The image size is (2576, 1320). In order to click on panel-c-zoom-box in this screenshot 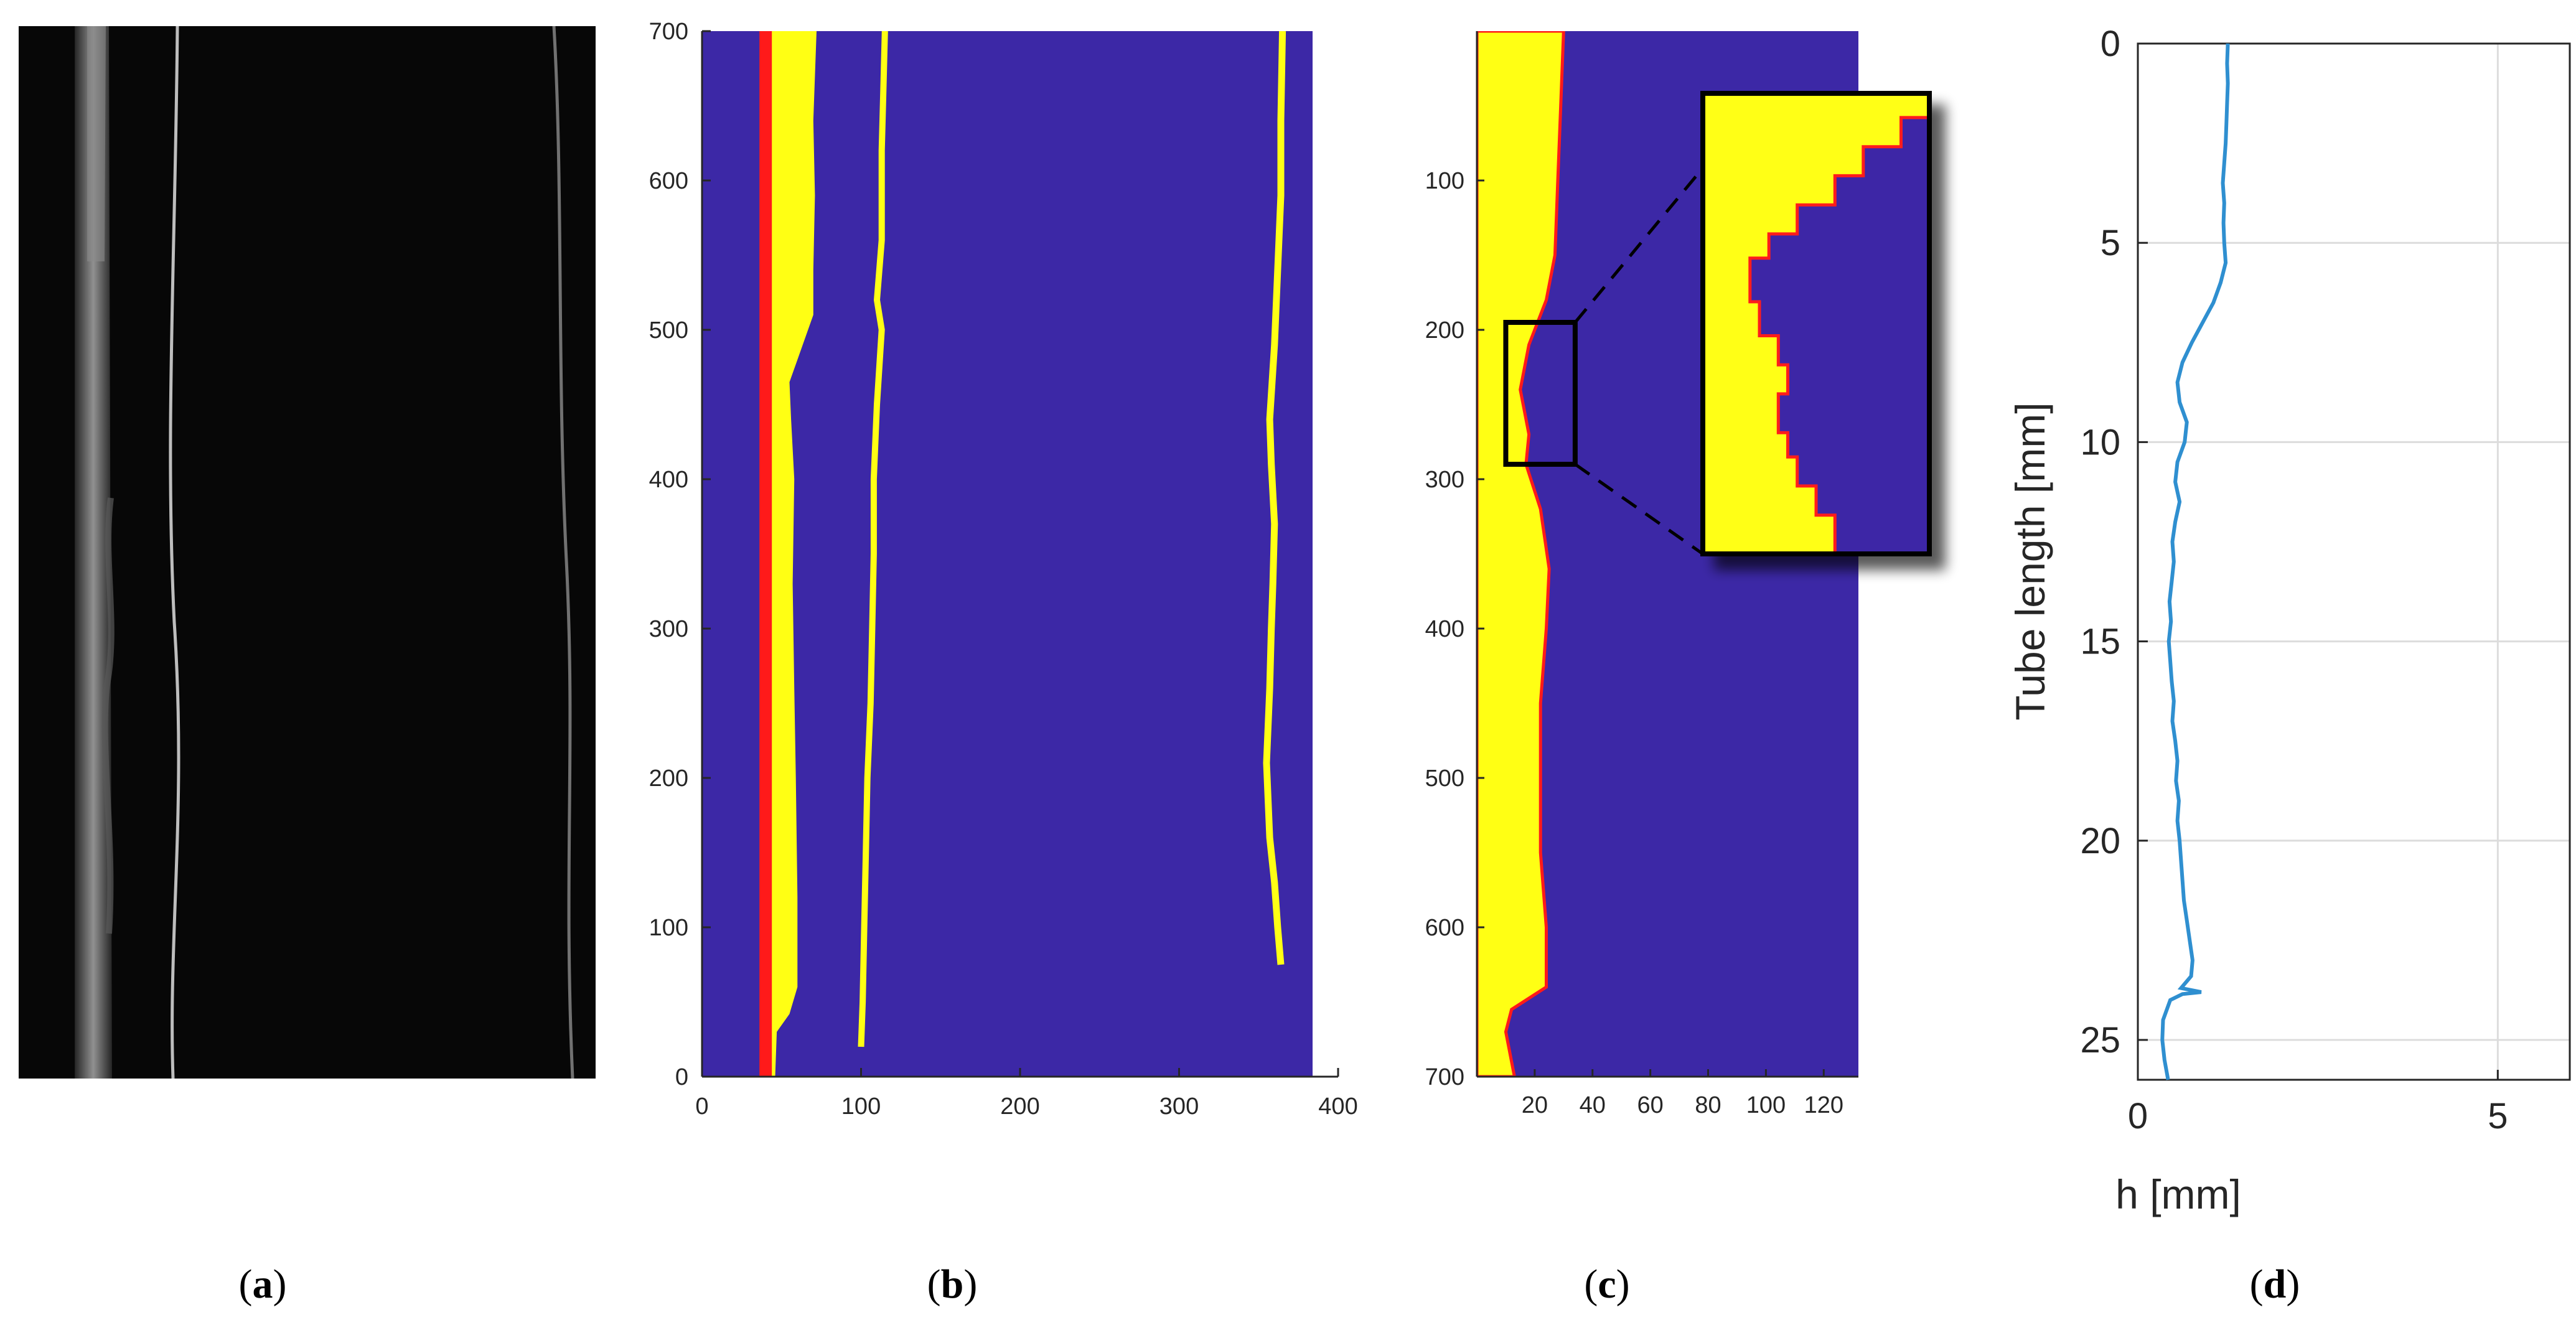, I will do `click(1540, 393)`.